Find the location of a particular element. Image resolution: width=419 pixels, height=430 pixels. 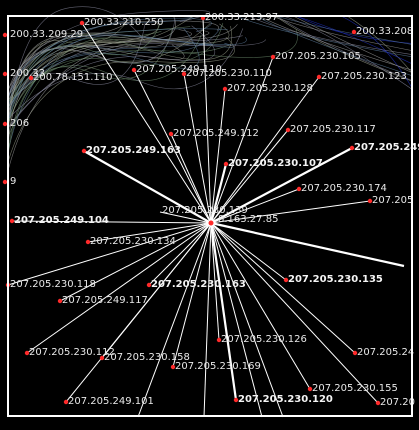

graph-node: 207.205.230.163 is located at coordinates (196, 284).